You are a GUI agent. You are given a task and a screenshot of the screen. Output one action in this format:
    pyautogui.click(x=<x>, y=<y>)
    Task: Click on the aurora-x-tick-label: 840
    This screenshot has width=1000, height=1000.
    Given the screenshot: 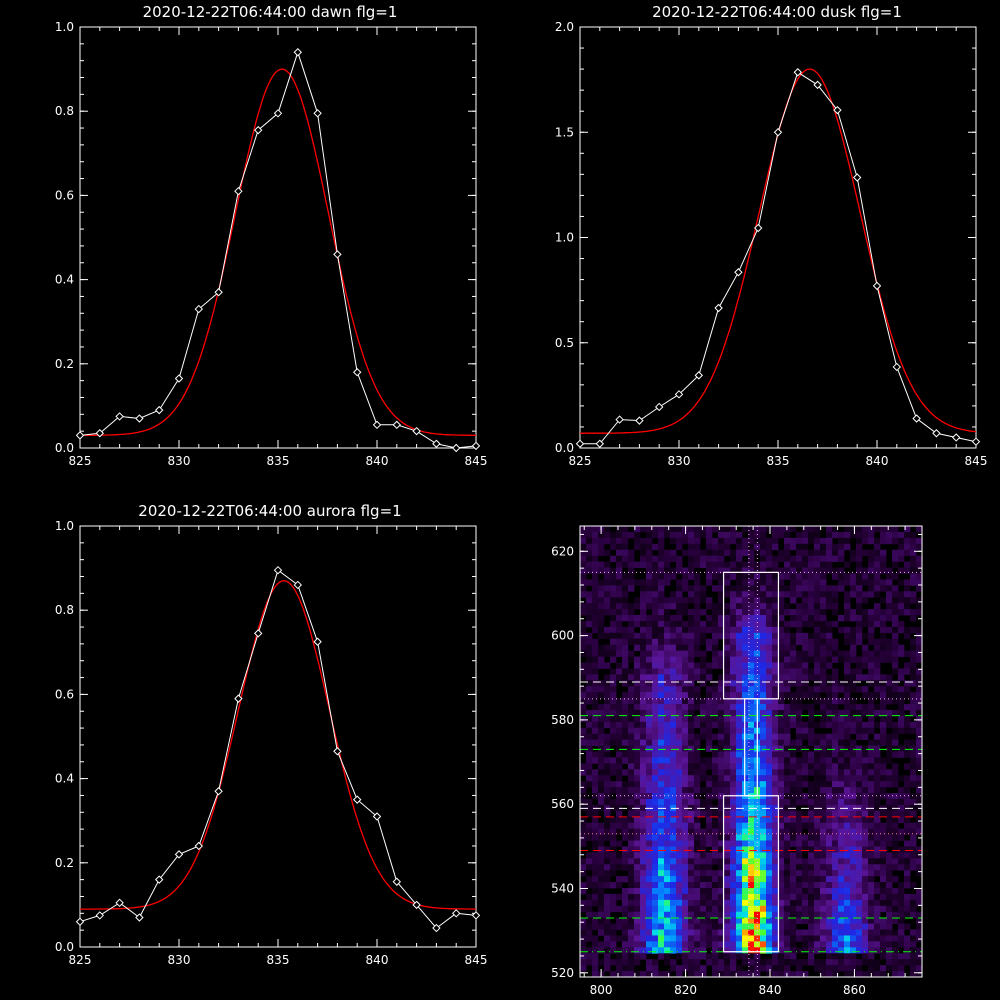 What is the action you would take?
    pyautogui.click(x=377, y=960)
    